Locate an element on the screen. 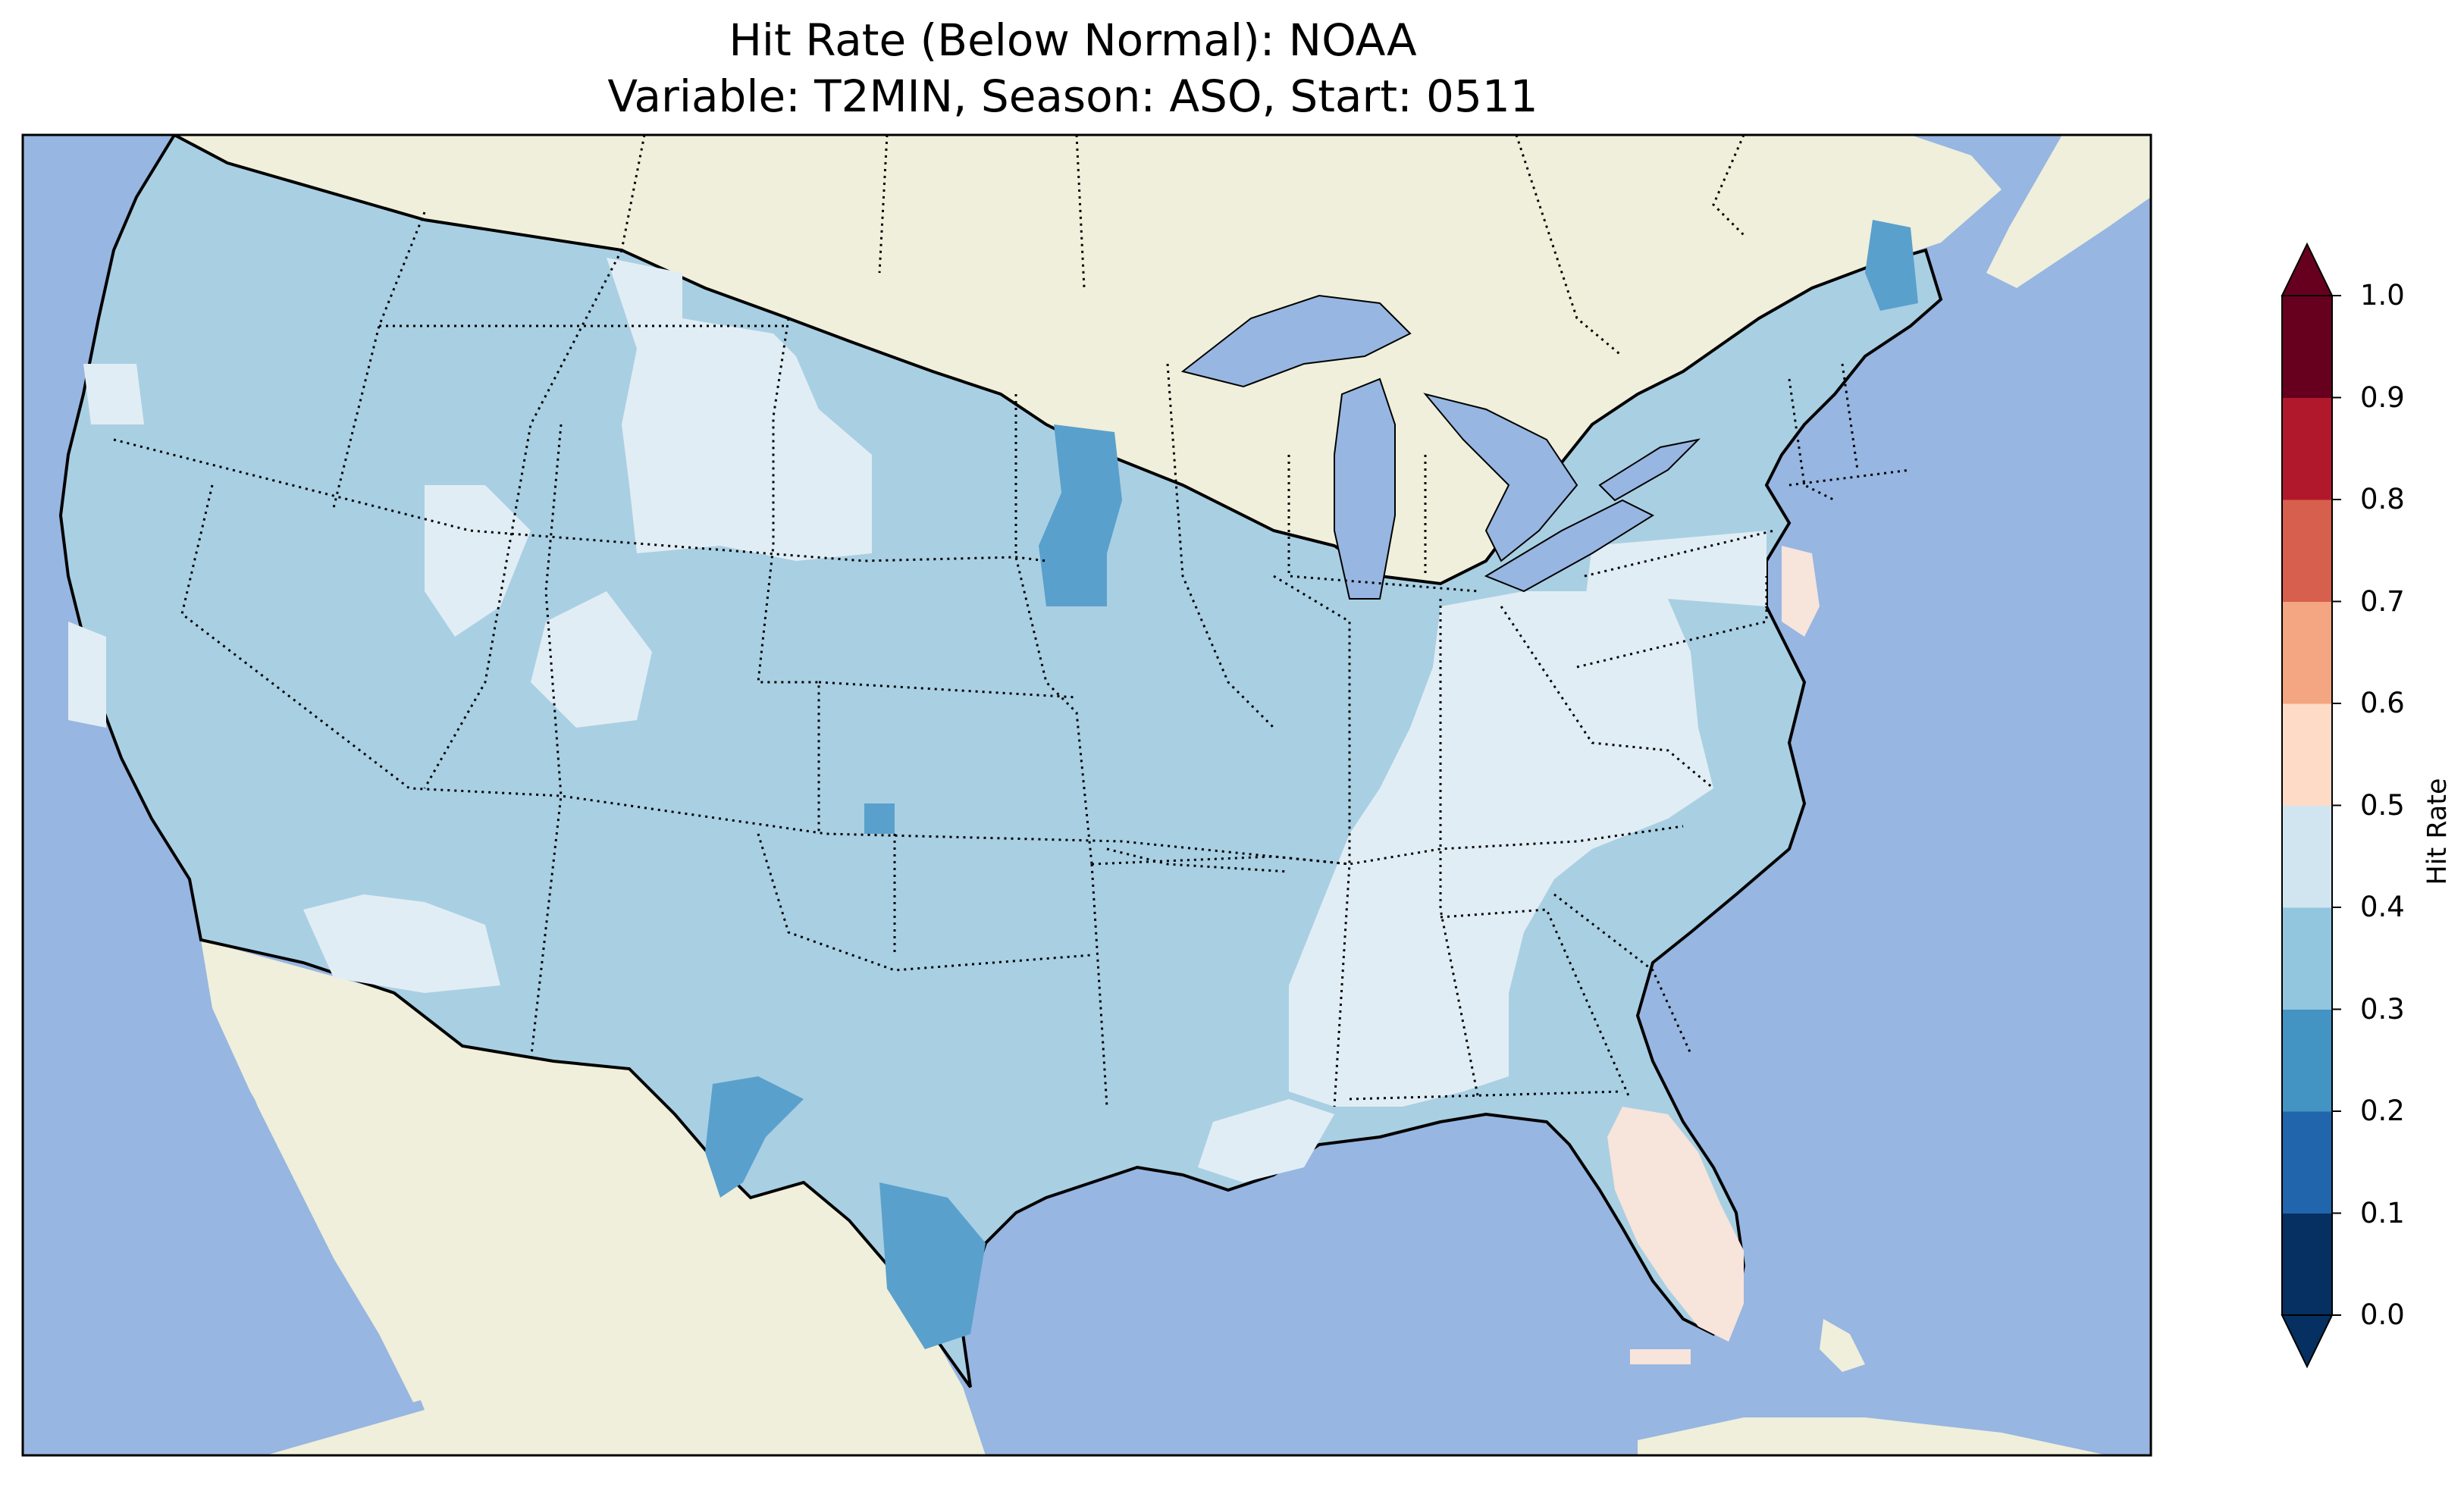  colorbar-tick-label: 0.9 is located at coordinates (2382, 397).